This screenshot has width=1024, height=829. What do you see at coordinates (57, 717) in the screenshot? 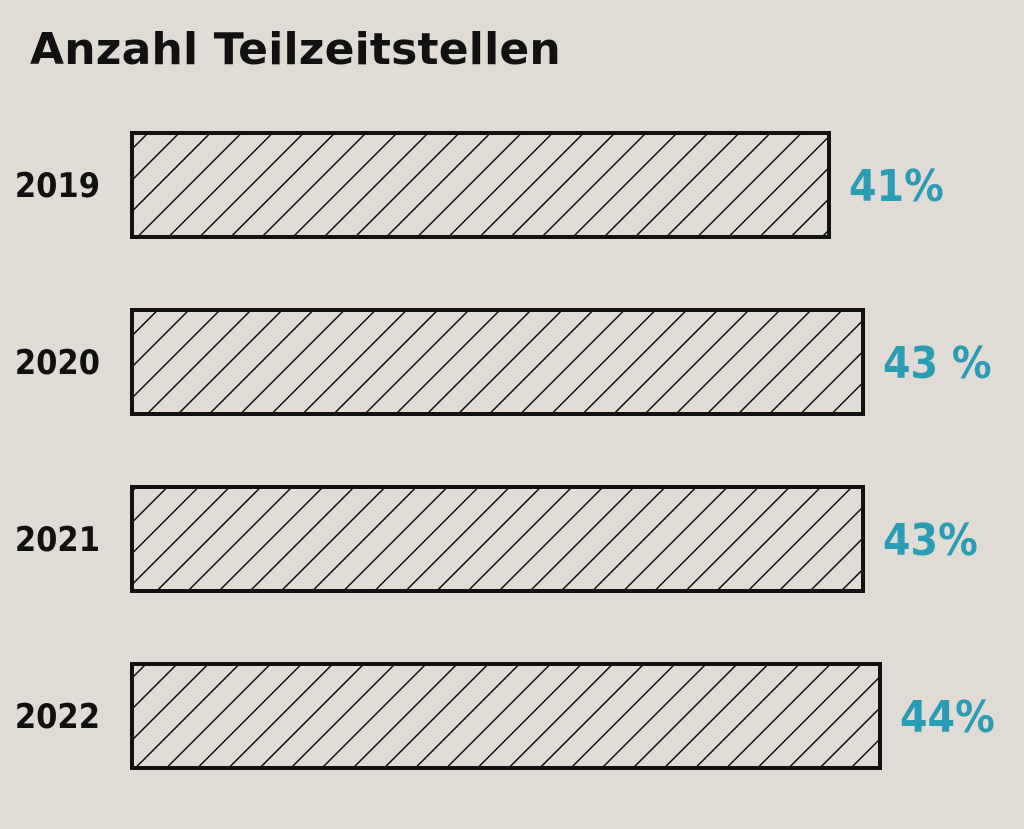
I see `category-label-2022: 2022` at bounding box center [57, 717].